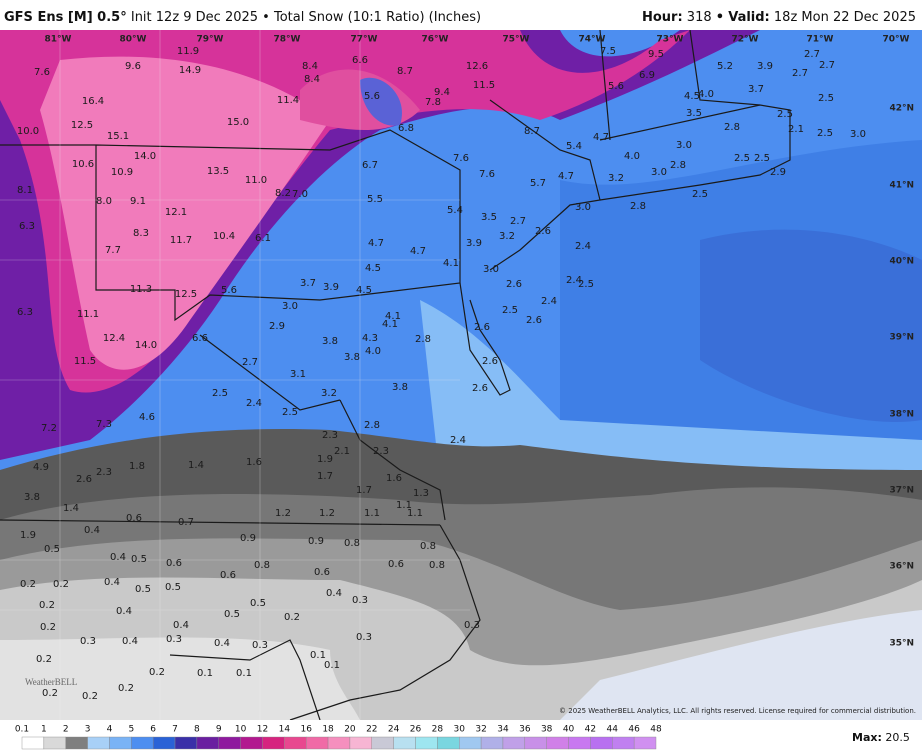 Image resolution: width=922 pixels, height=755 pixels. What do you see at coordinates (104, 201) in the screenshot?
I see `map-value: 8.0` at bounding box center [104, 201].